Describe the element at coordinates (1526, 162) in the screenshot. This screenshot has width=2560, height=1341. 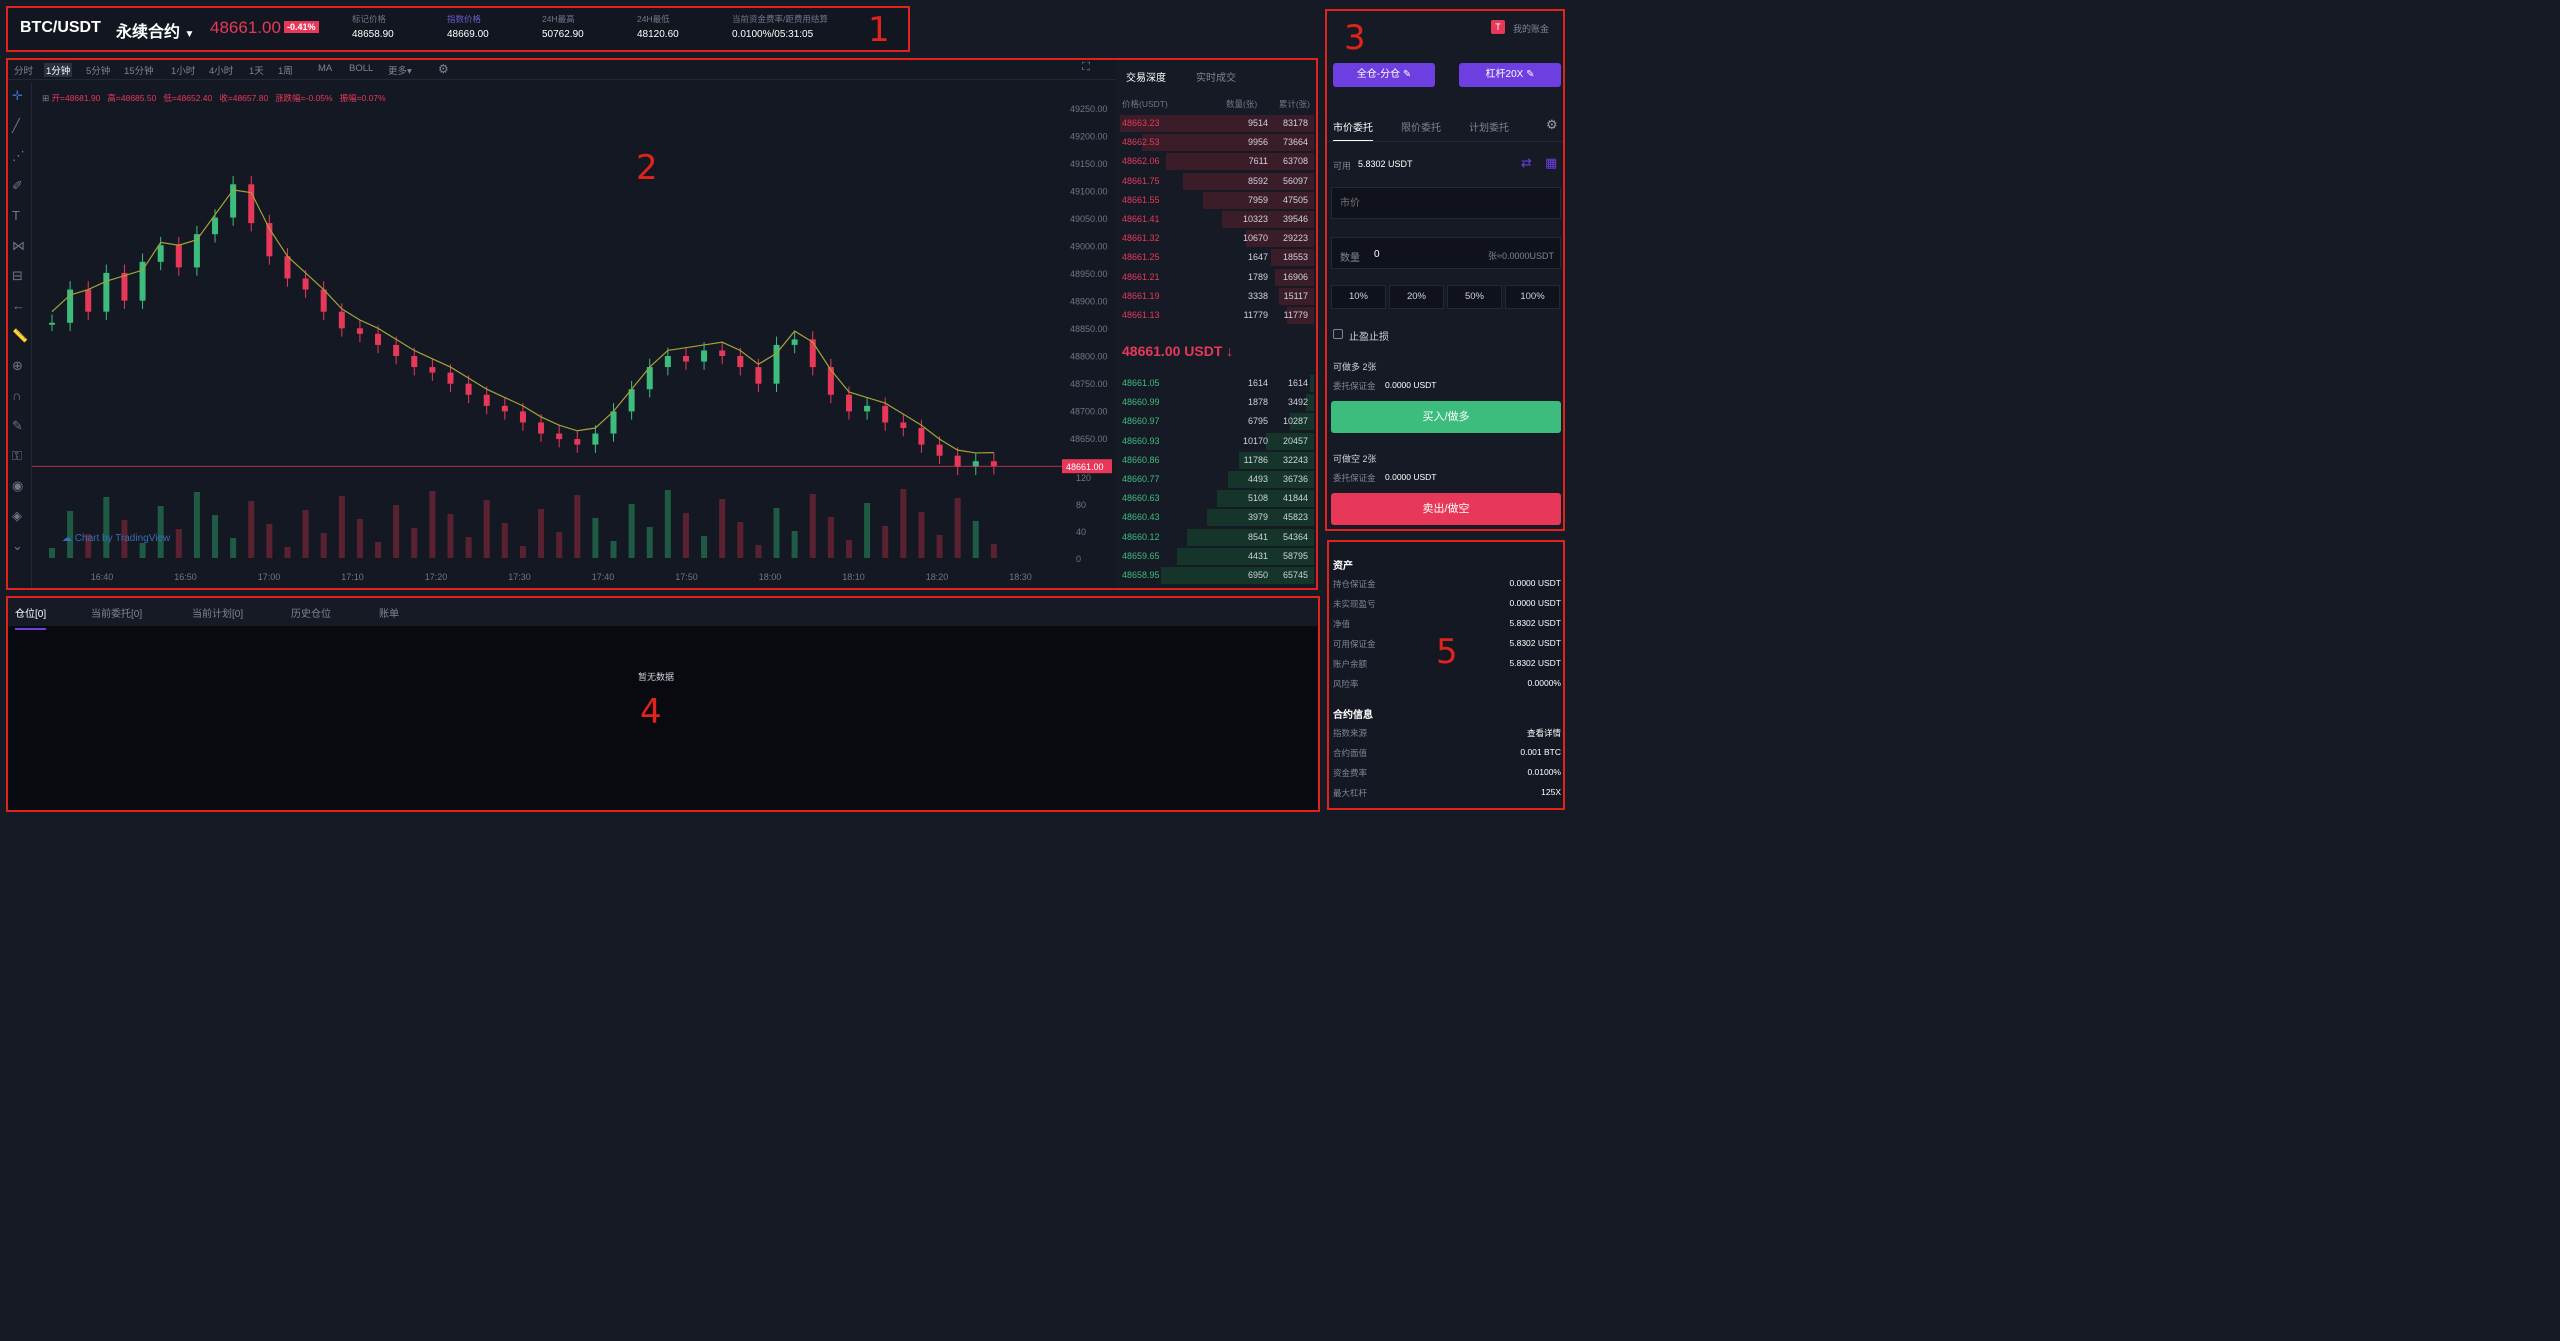
I see `transfer-icon: ⇄` at that location.